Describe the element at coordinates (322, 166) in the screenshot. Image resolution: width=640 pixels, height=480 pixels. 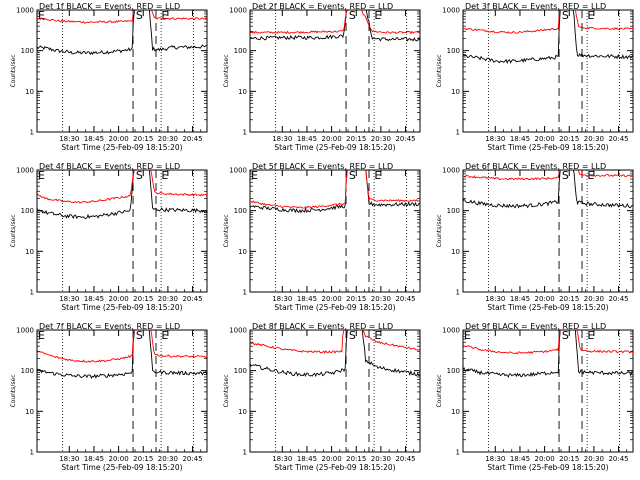
I see `chart-title: Det 5f BLACK = Events, RED = LLD` at that location.